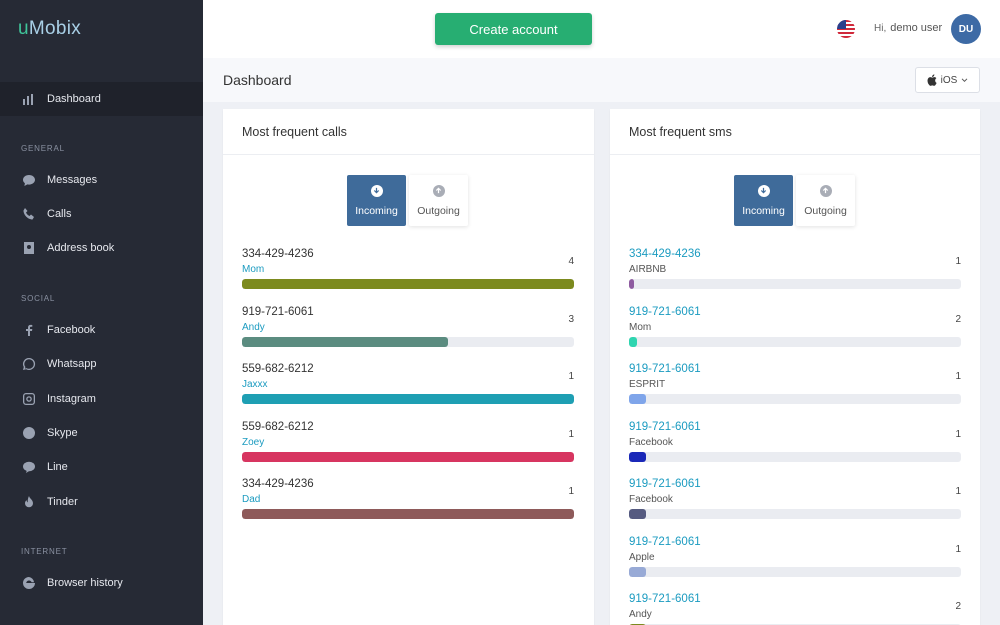 The width and height of the screenshot is (1000, 625). Describe the element at coordinates (85, 583) in the screenshot. I see `sidebar-item-label: Browser history` at that location.